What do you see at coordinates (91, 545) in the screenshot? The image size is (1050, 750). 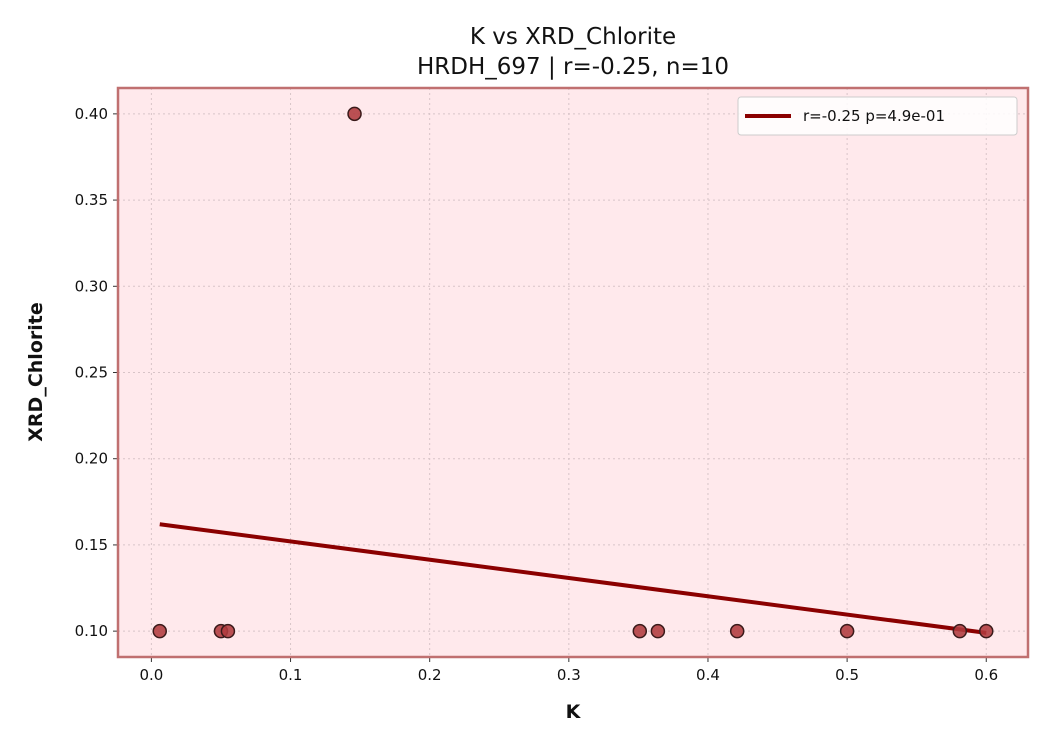 I see `y-tick-label: 0.15` at bounding box center [91, 545].